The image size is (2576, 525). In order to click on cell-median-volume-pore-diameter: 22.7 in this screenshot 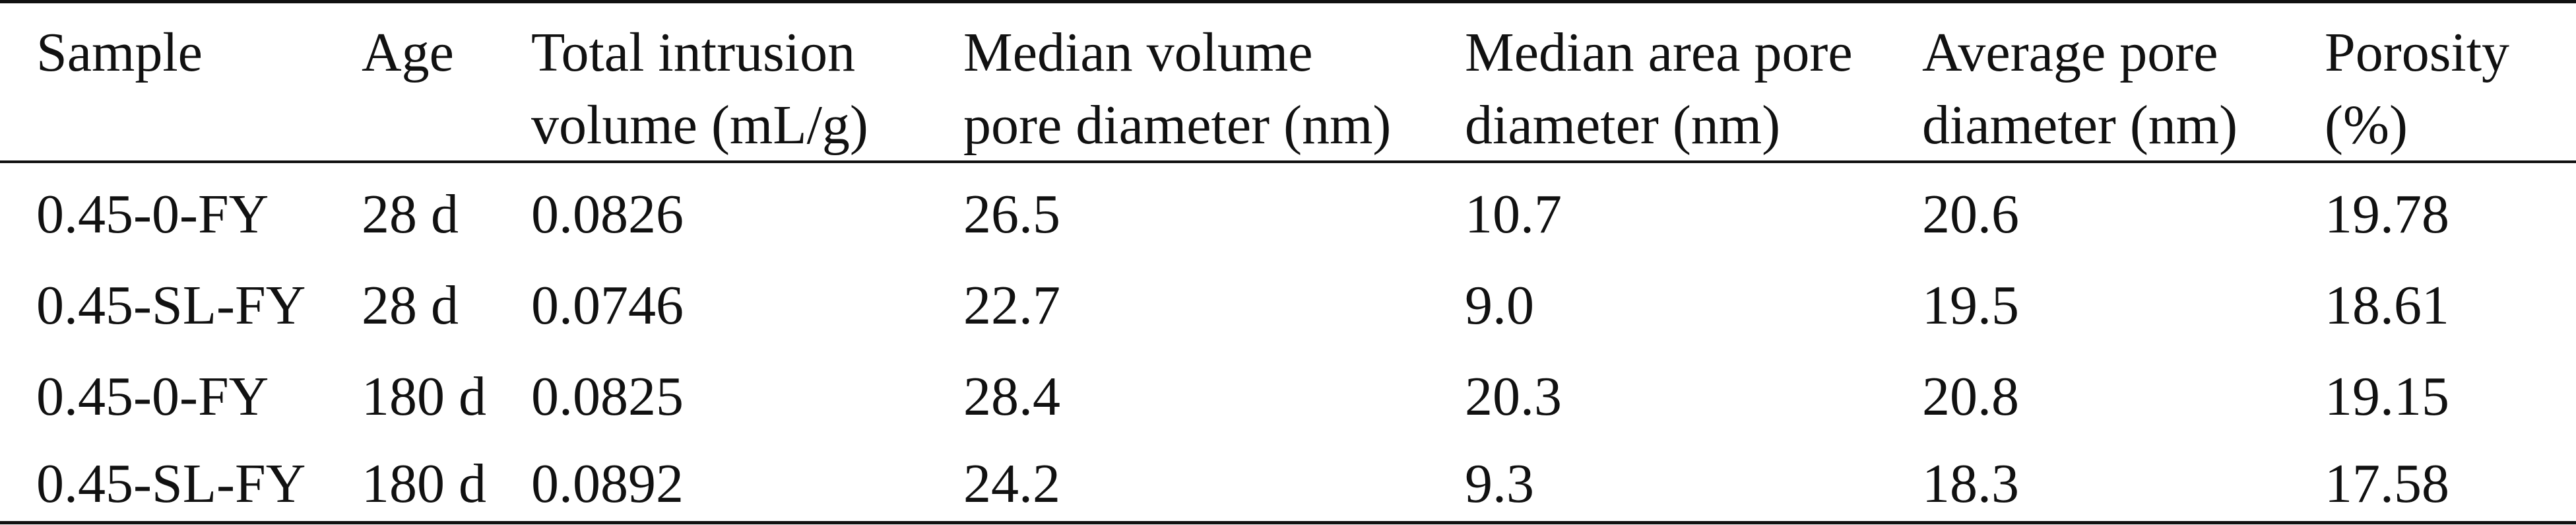, I will do `click(1011, 305)`.